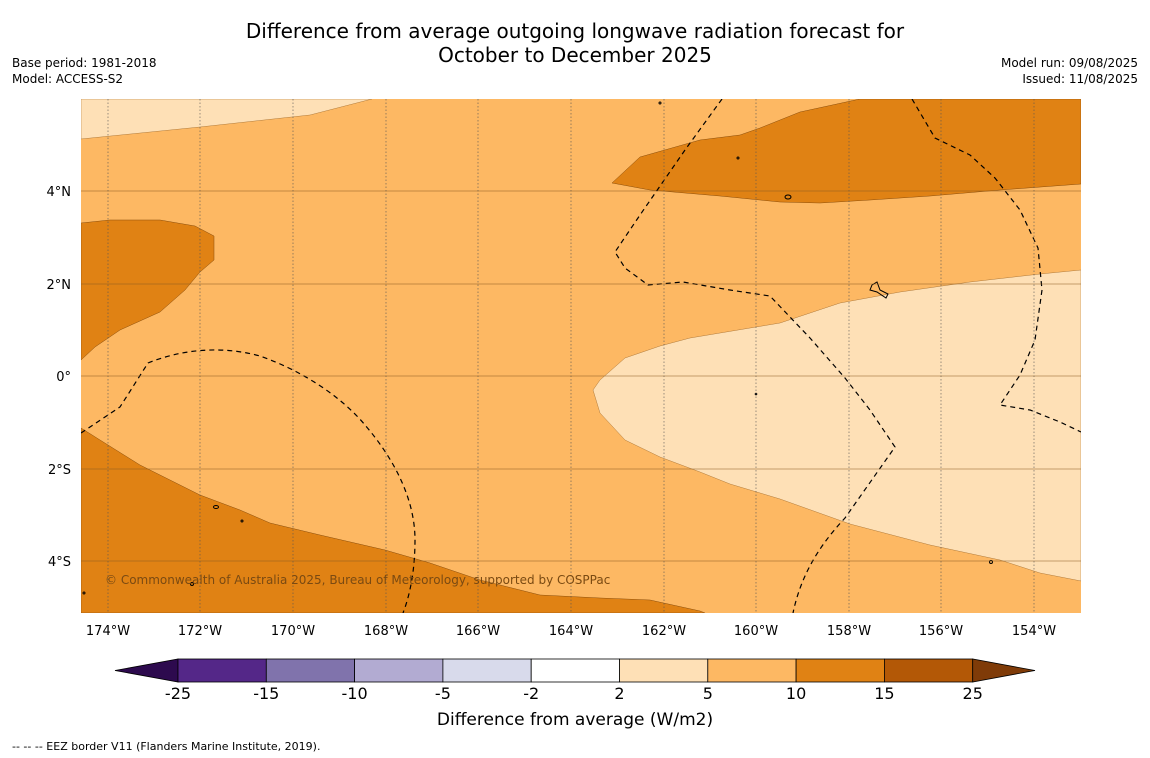 The image size is (1150, 758). I want to click on colorbar-tick-label: -5, so click(443, 693).